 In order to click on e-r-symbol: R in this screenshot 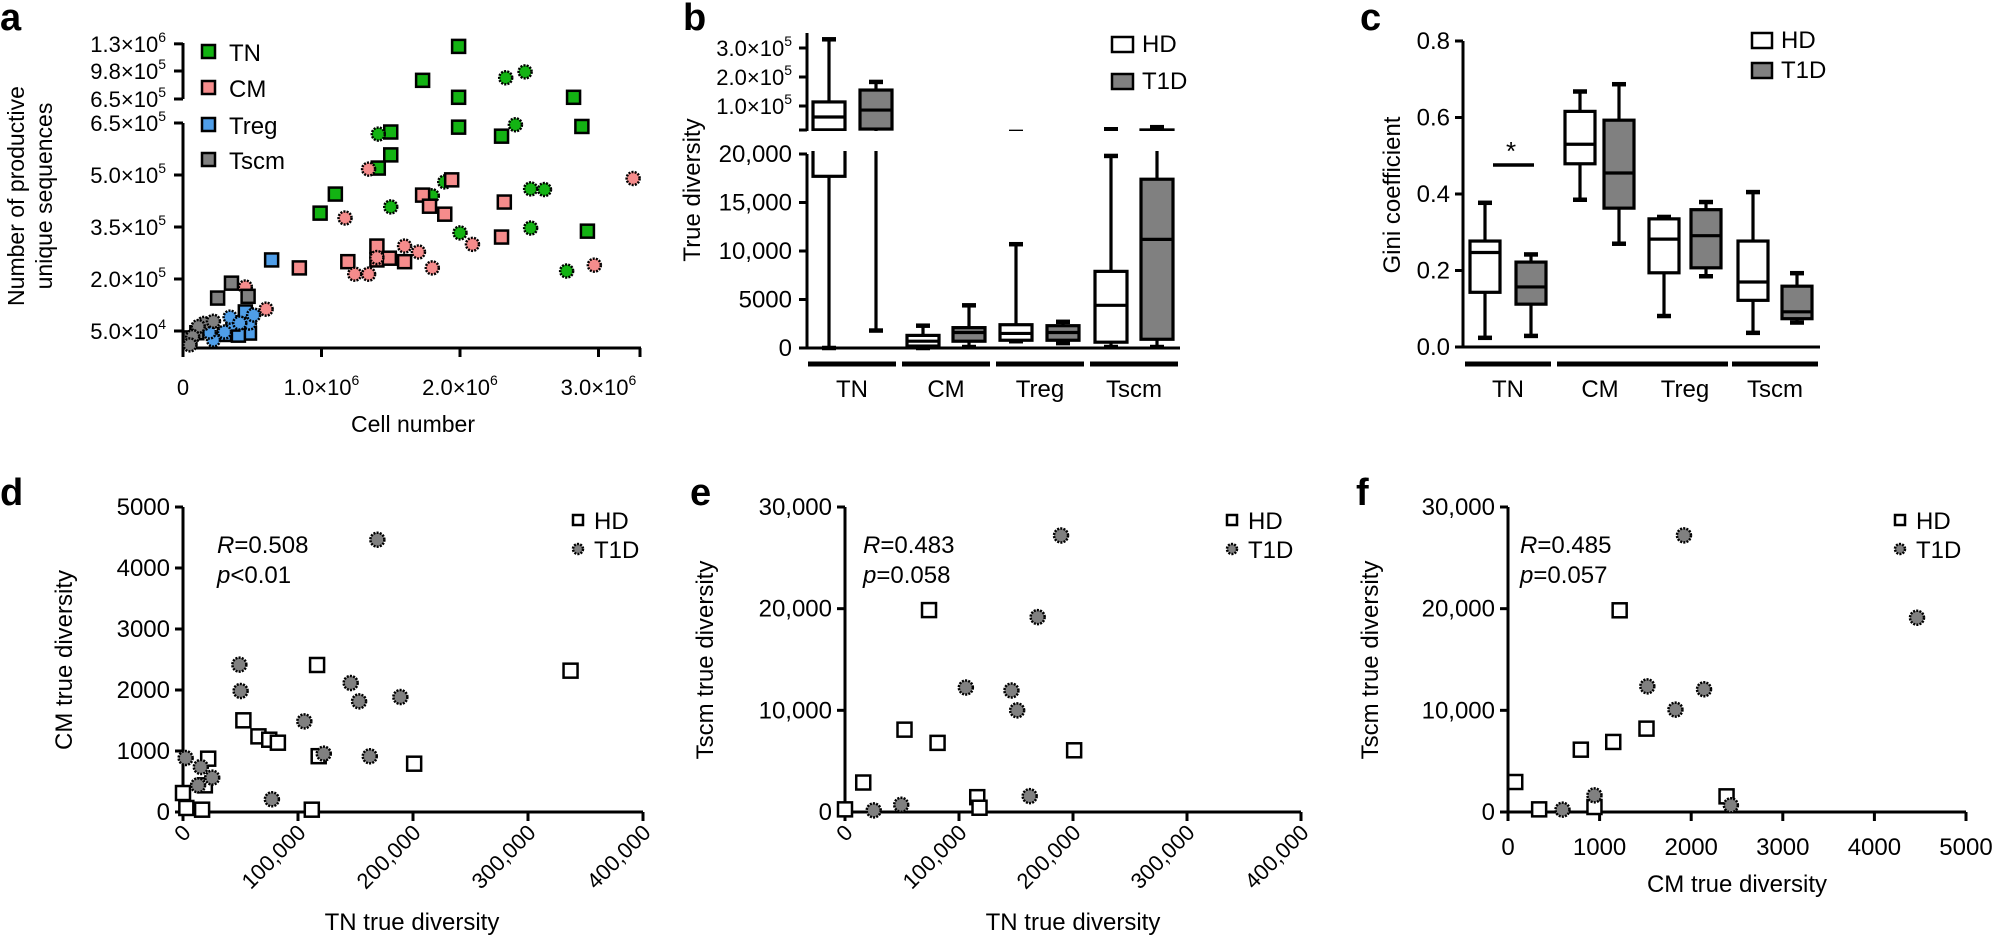, I will do `click(871, 545)`.